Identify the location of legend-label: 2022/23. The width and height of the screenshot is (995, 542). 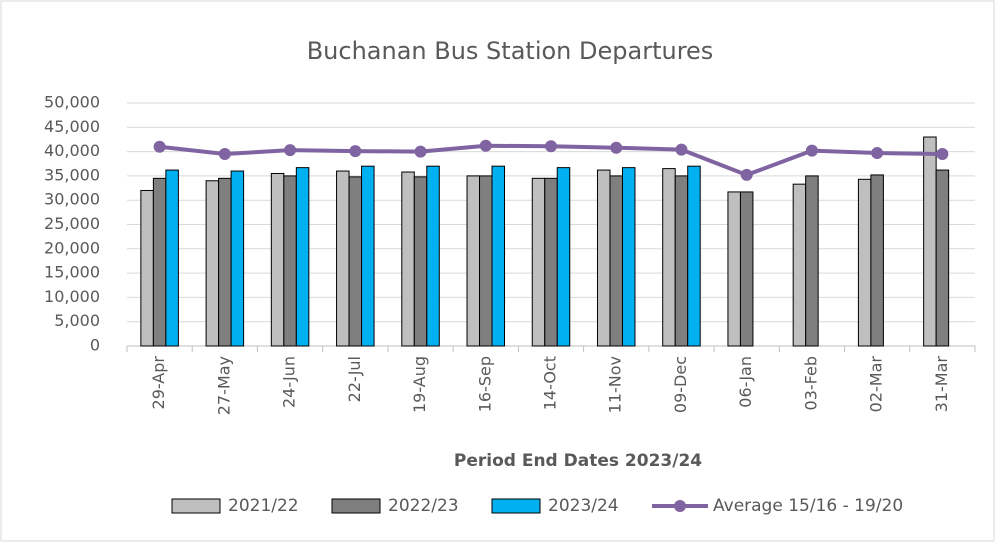
(423, 506).